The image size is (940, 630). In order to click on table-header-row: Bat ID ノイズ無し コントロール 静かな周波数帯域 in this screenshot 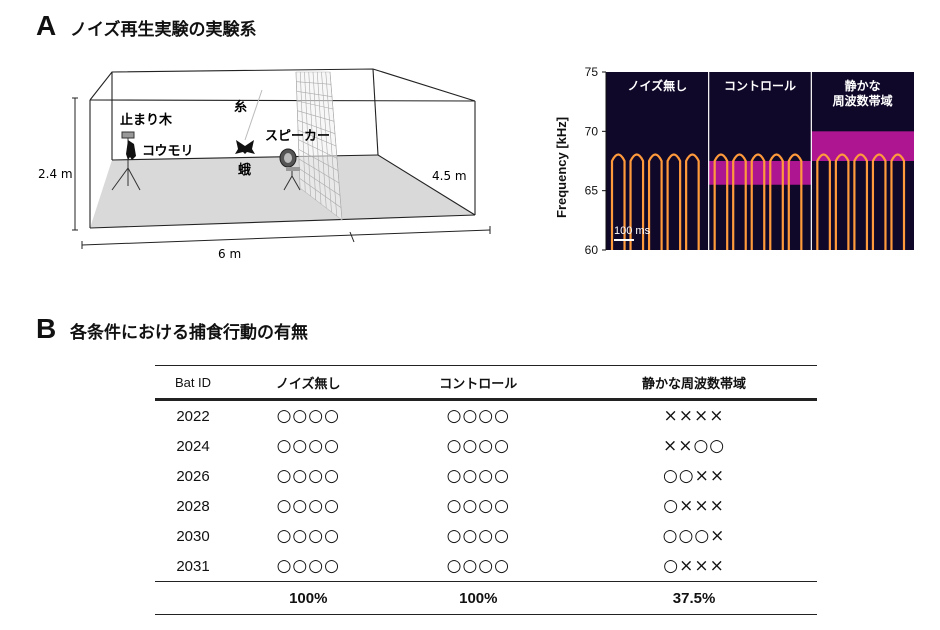, I will do `click(486, 382)`.